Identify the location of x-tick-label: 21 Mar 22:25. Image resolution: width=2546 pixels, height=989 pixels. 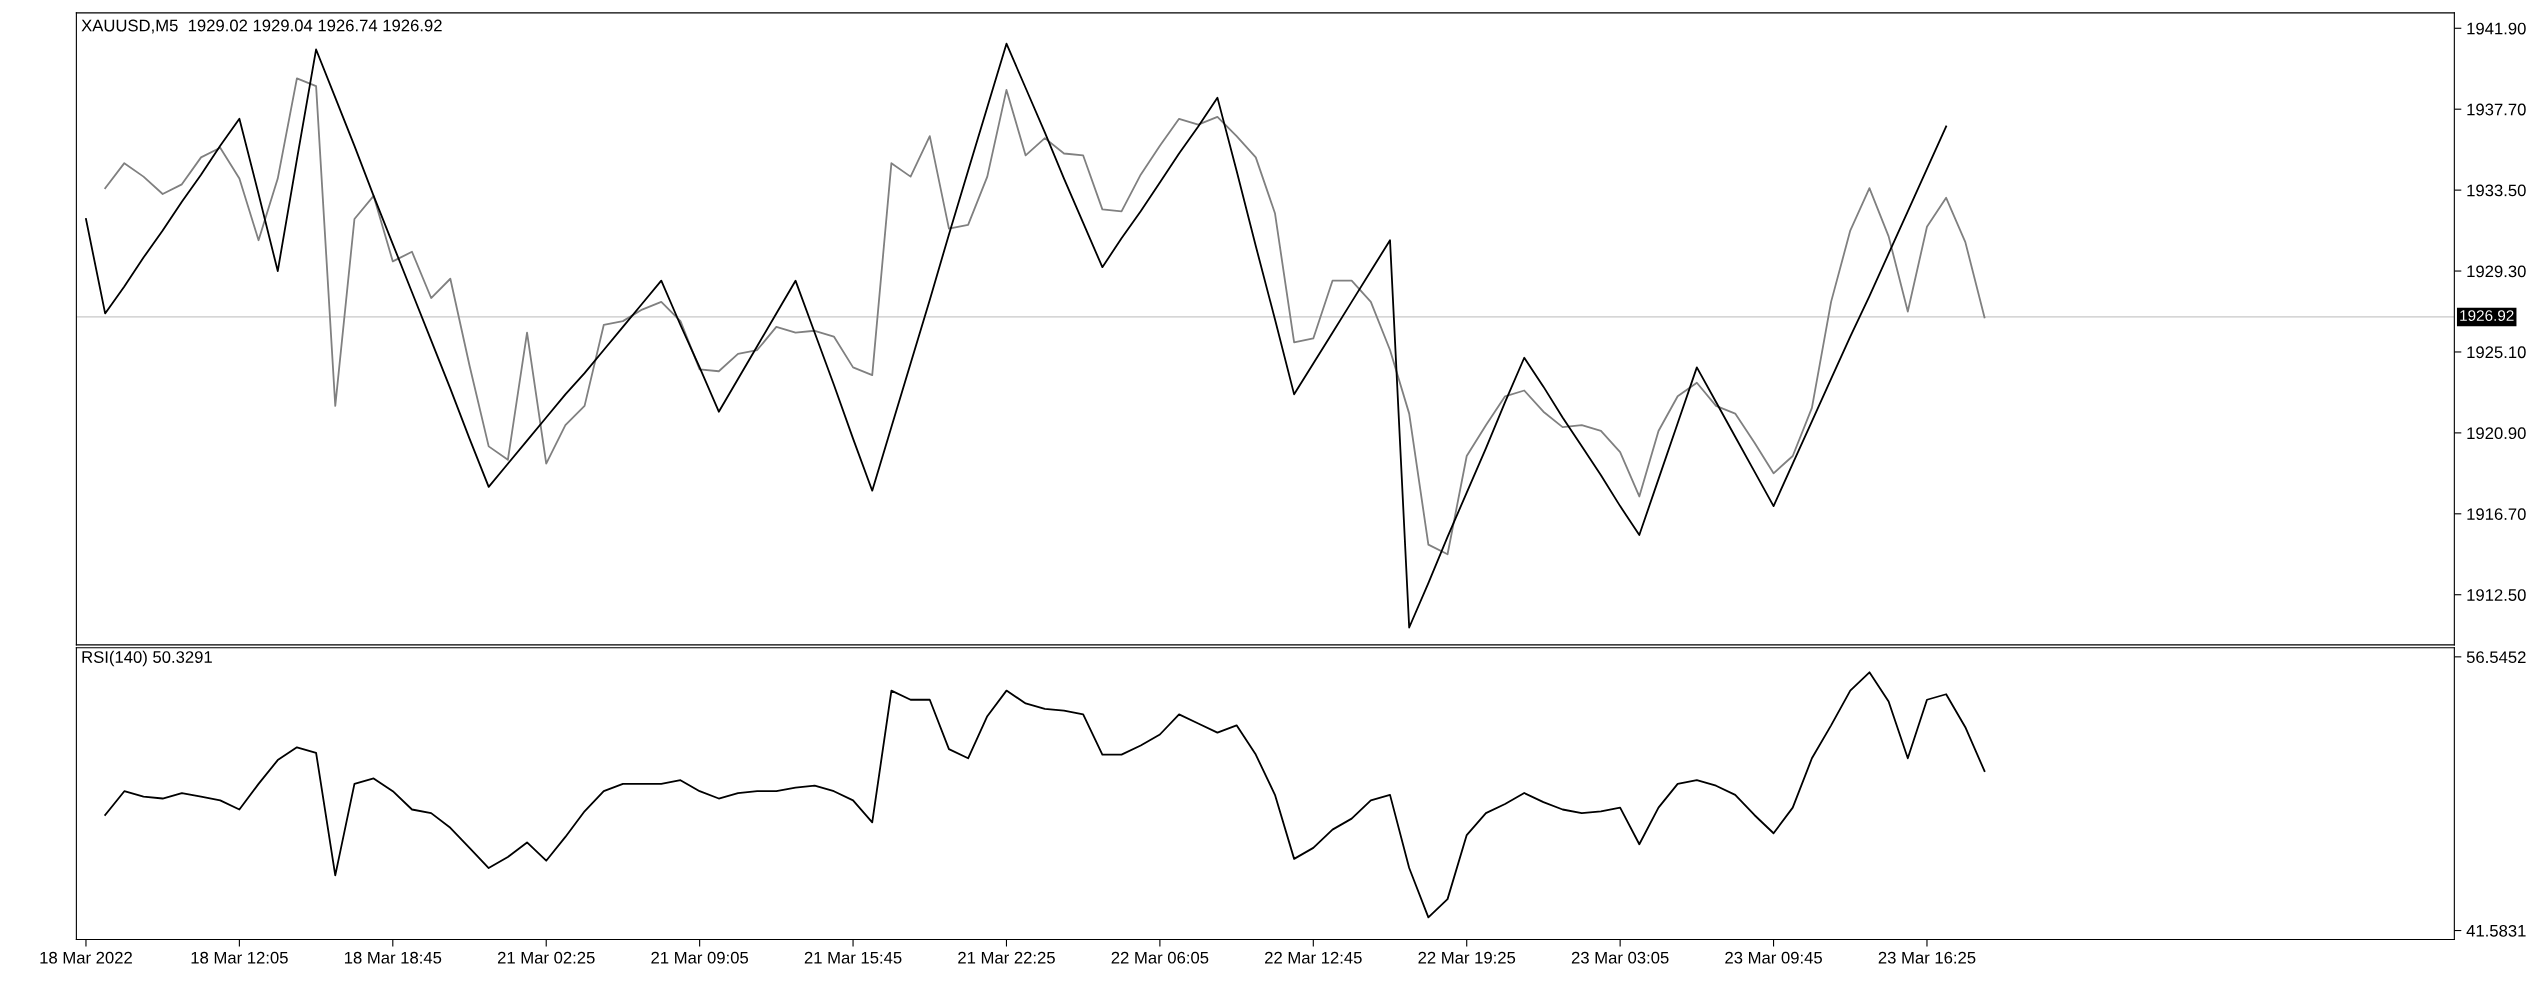
(1006, 957).